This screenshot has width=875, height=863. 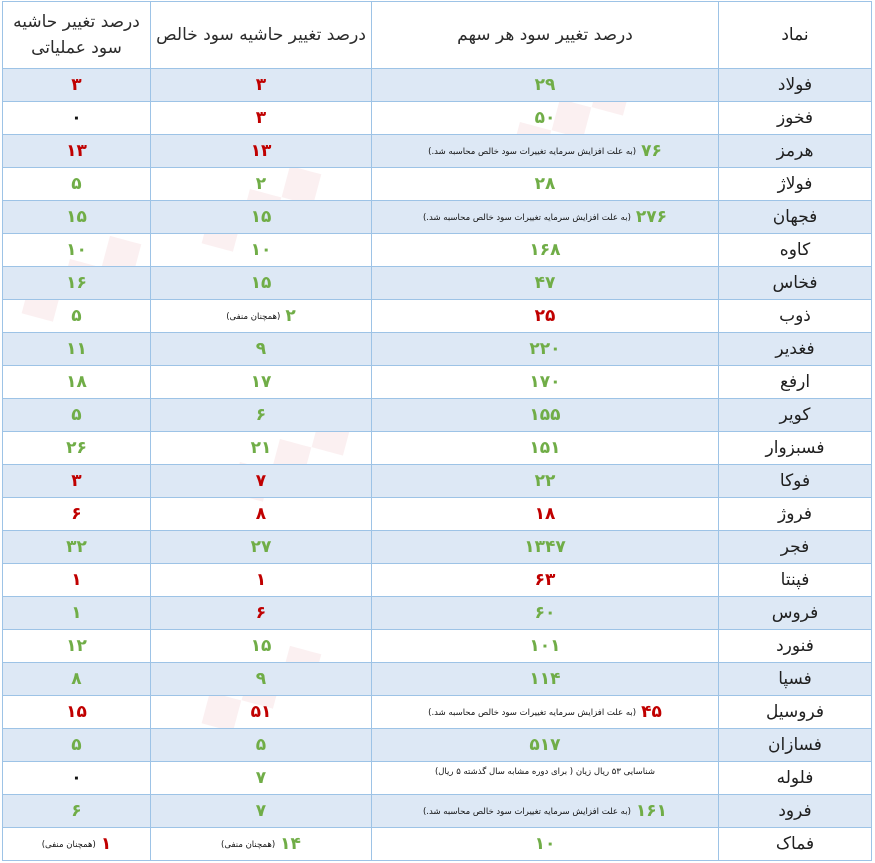 I want to click on op-margin-cell: ۱۳, so click(x=76, y=151).